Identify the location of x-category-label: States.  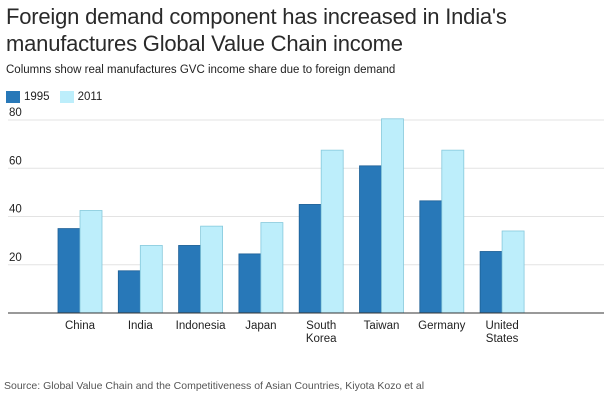
(502, 339).